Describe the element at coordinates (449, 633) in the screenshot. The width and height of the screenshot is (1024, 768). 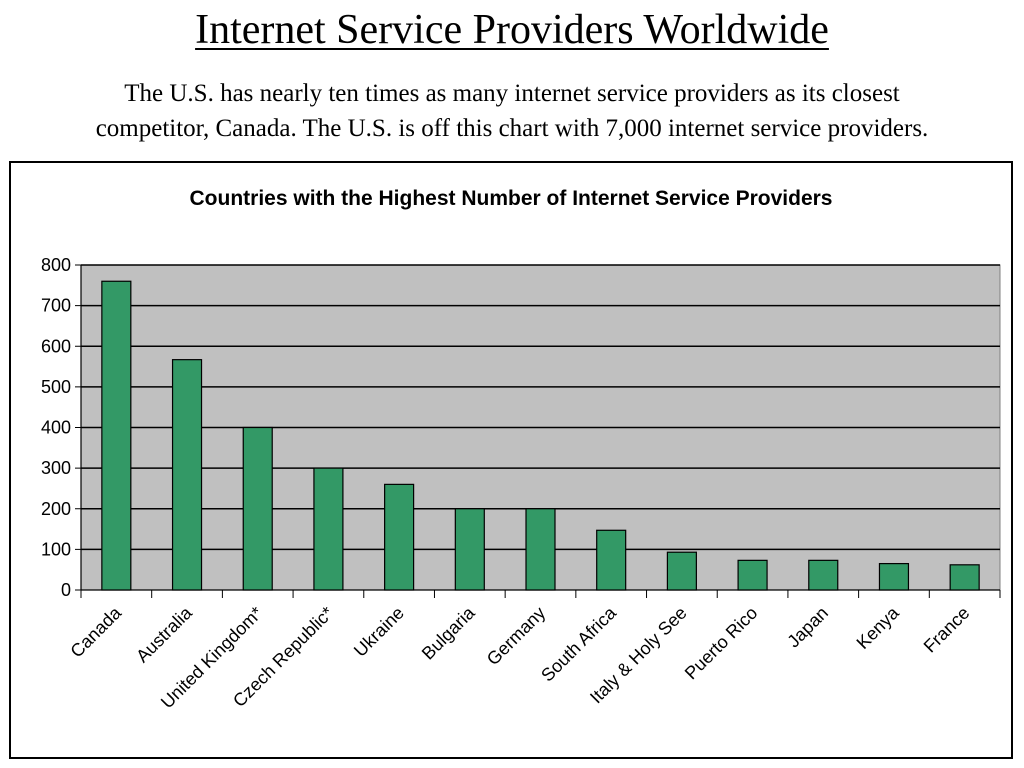
I see `x-tick-label: Bulgaria` at that location.